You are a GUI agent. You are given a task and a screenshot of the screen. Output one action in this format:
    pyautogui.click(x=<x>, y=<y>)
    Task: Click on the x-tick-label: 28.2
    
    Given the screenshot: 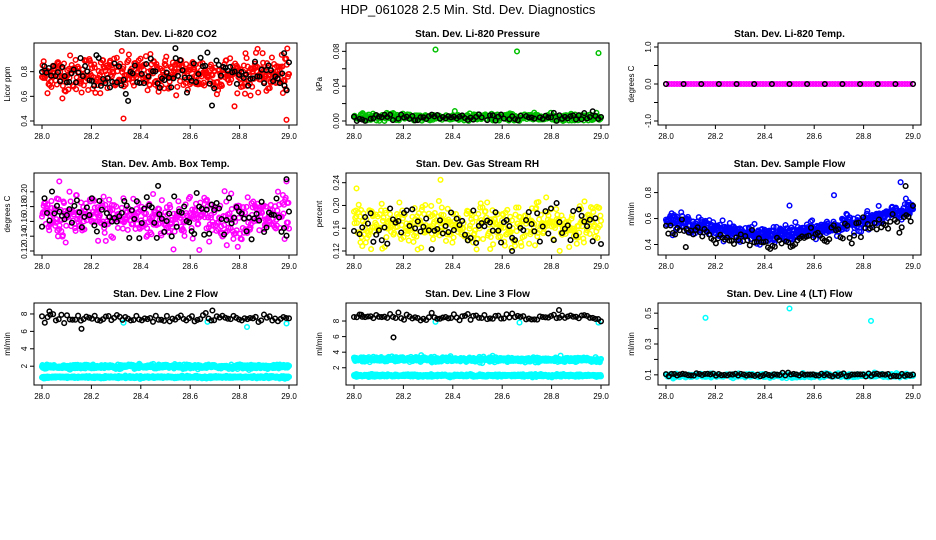 What is the action you would take?
    pyautogui.click(x=92, y=136)
    